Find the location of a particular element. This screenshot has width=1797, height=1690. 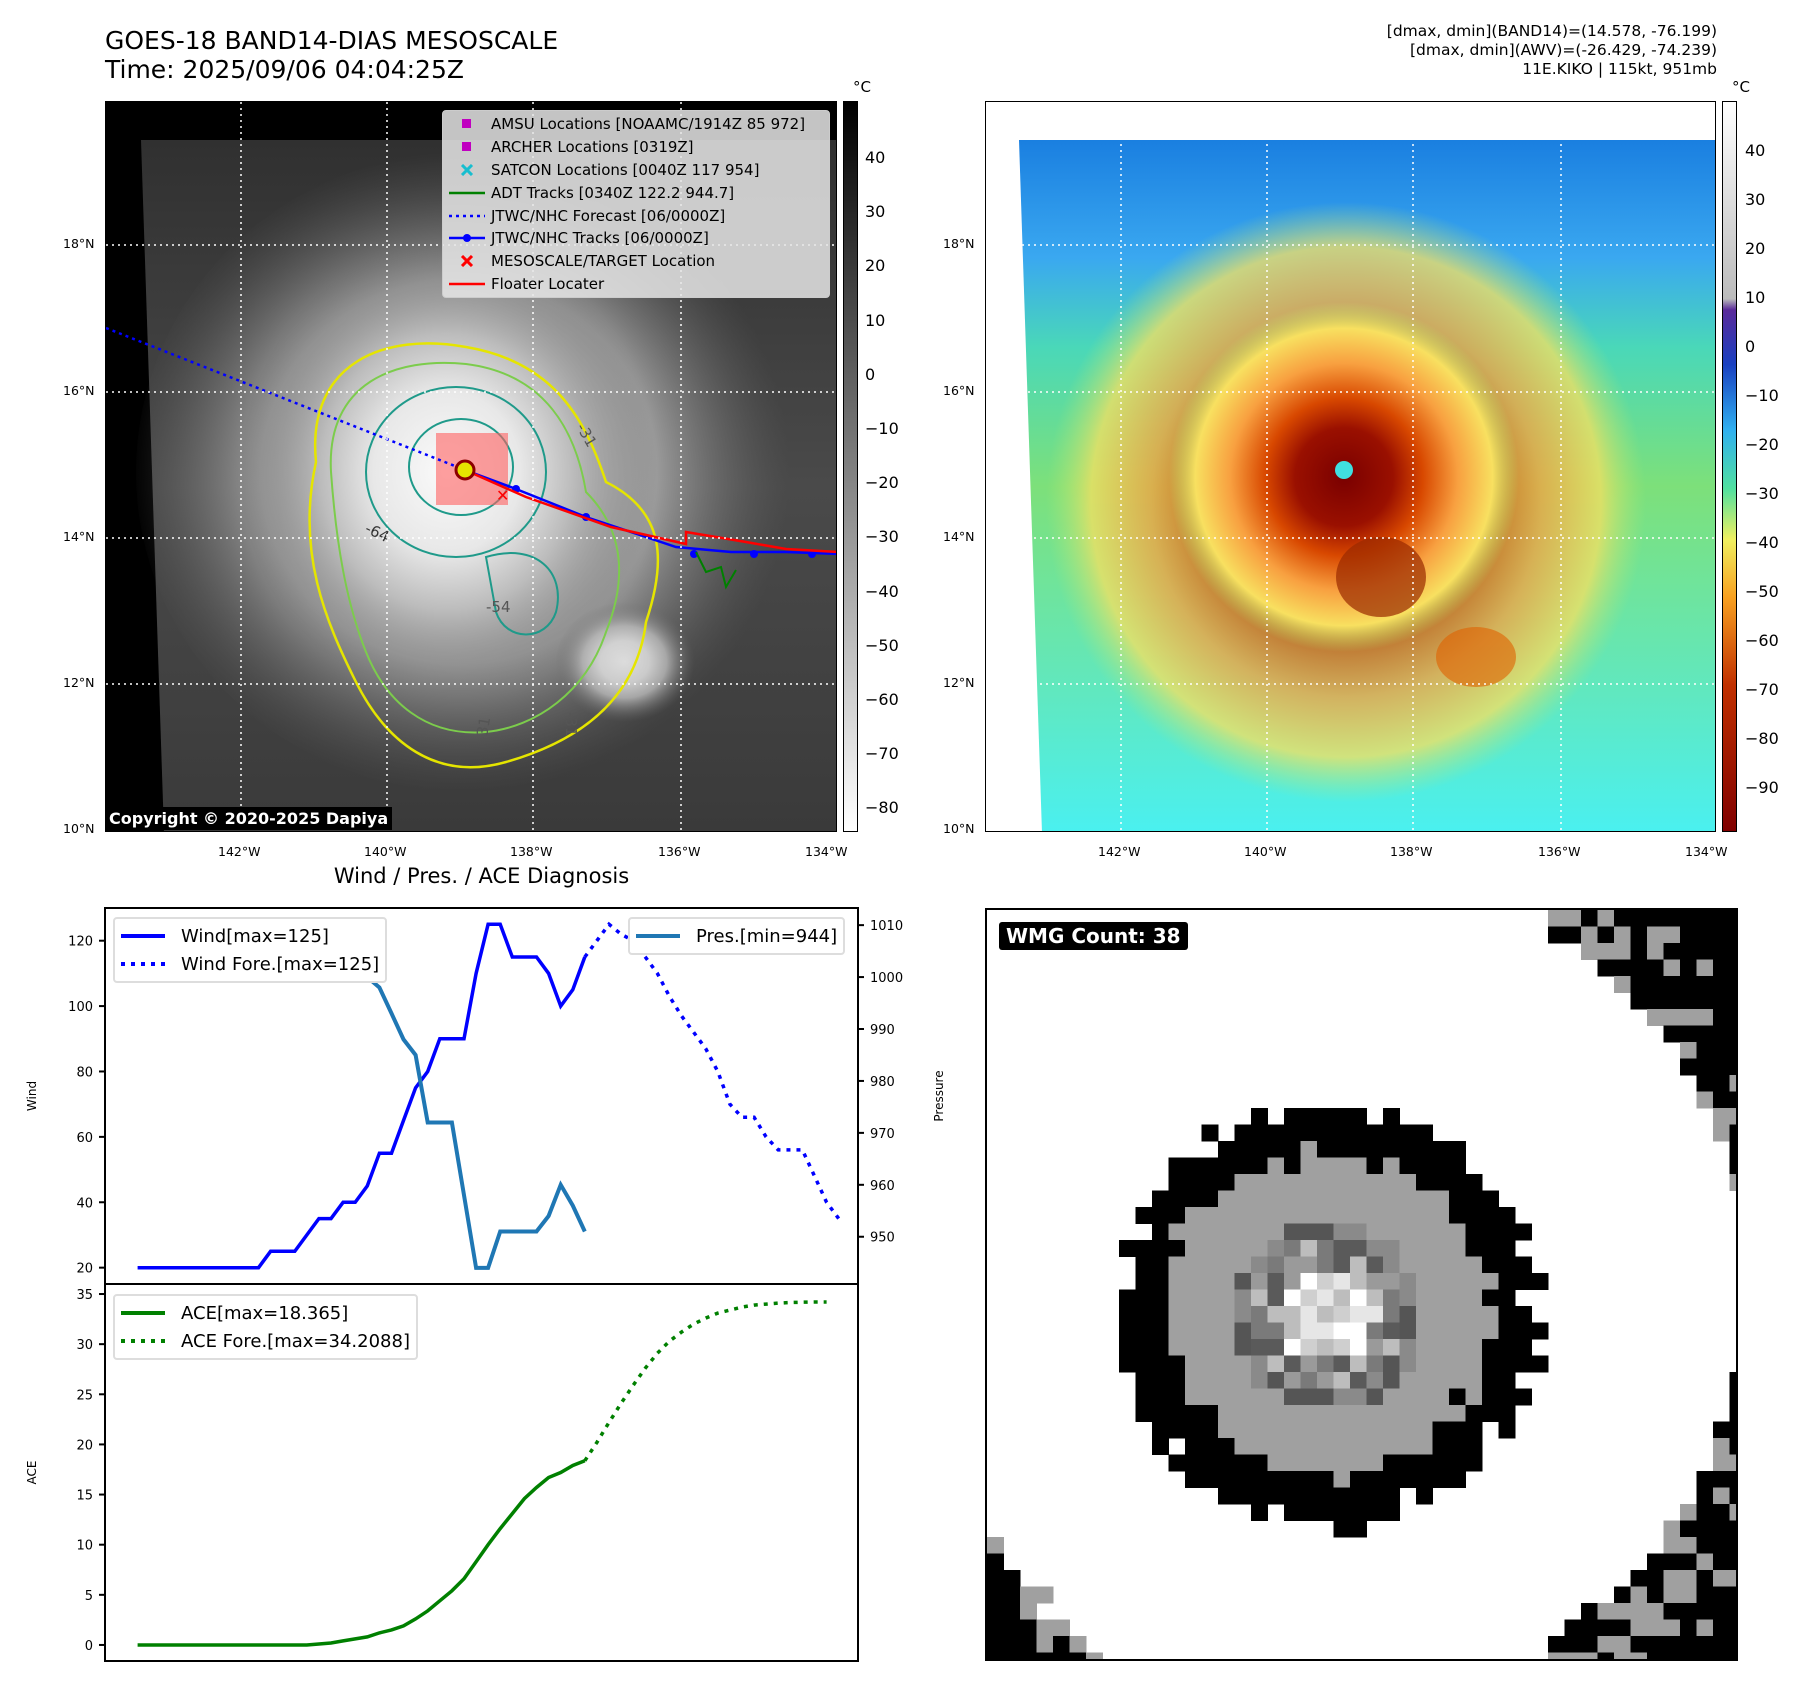

legend-label: JTWC/NHC Forecast [06/0000Z] is located at coordinates (608, 215).